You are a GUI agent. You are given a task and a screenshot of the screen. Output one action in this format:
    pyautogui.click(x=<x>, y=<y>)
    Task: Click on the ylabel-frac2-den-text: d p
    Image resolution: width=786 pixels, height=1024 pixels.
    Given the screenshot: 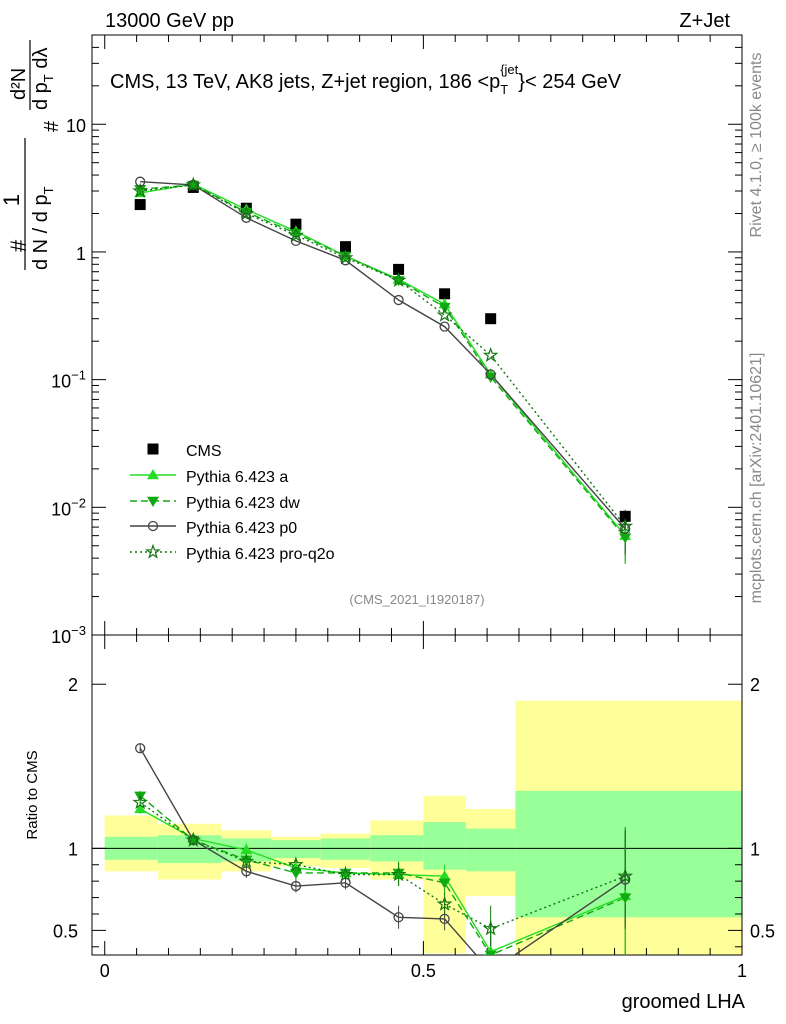 What is the action you would take?
    pyautogui.click(x=41, y=96)
    